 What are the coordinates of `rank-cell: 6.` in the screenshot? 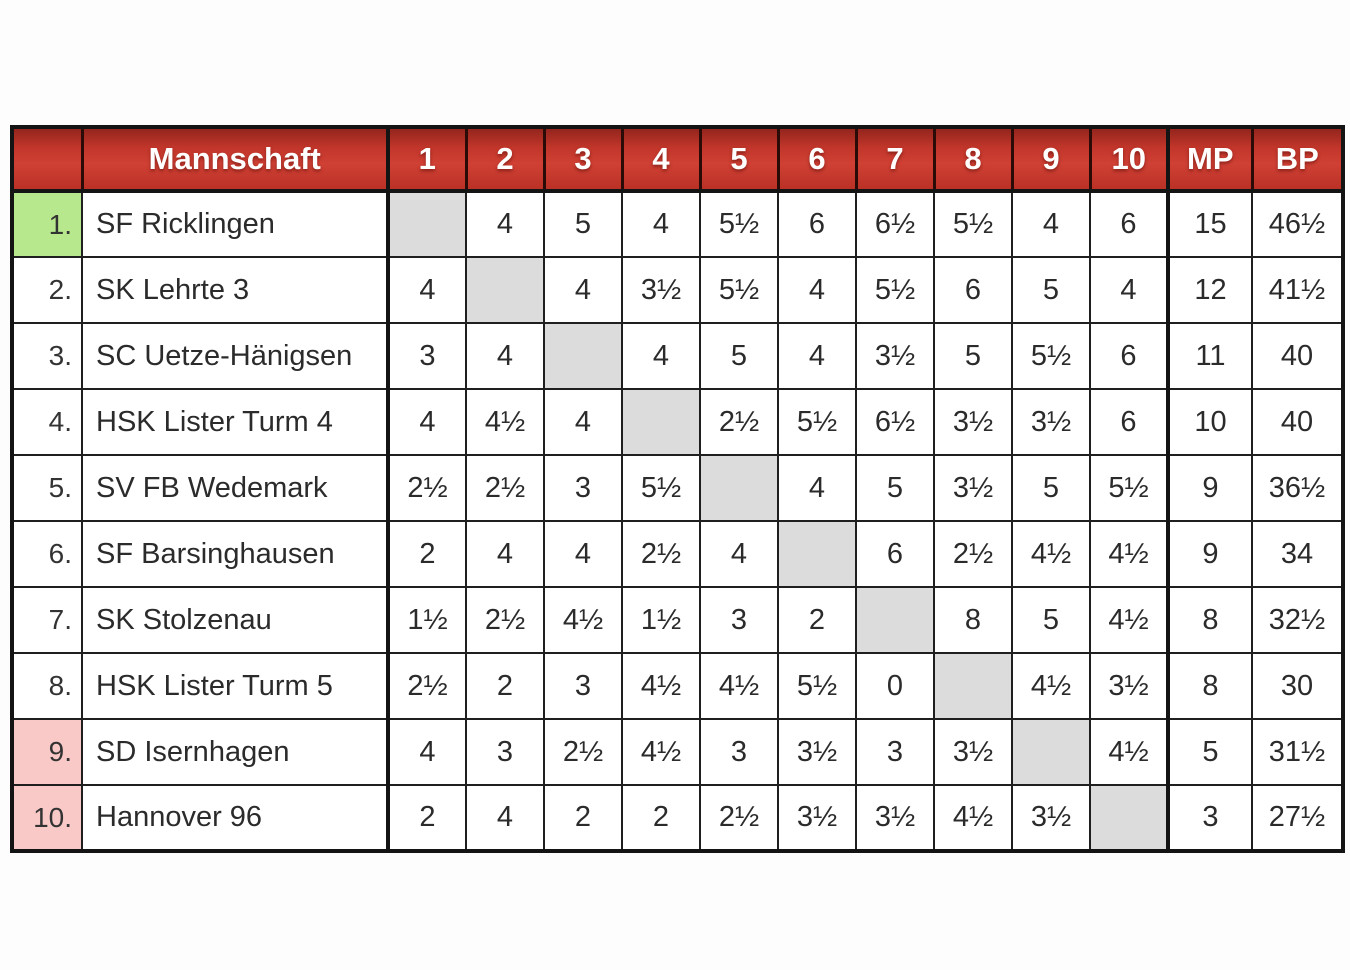 It's located at (47, 554).